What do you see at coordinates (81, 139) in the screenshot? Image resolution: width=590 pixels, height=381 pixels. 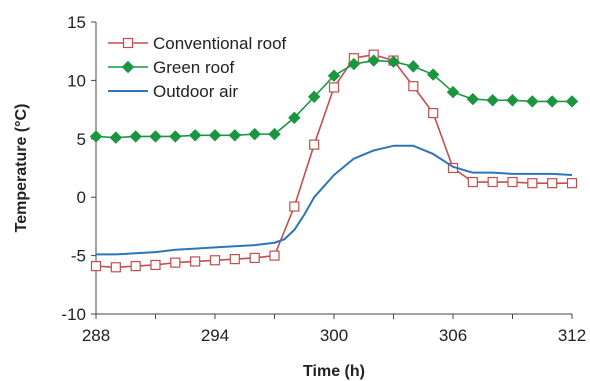 I see `y-tick-label: 5` at bounding box center [81, 139].